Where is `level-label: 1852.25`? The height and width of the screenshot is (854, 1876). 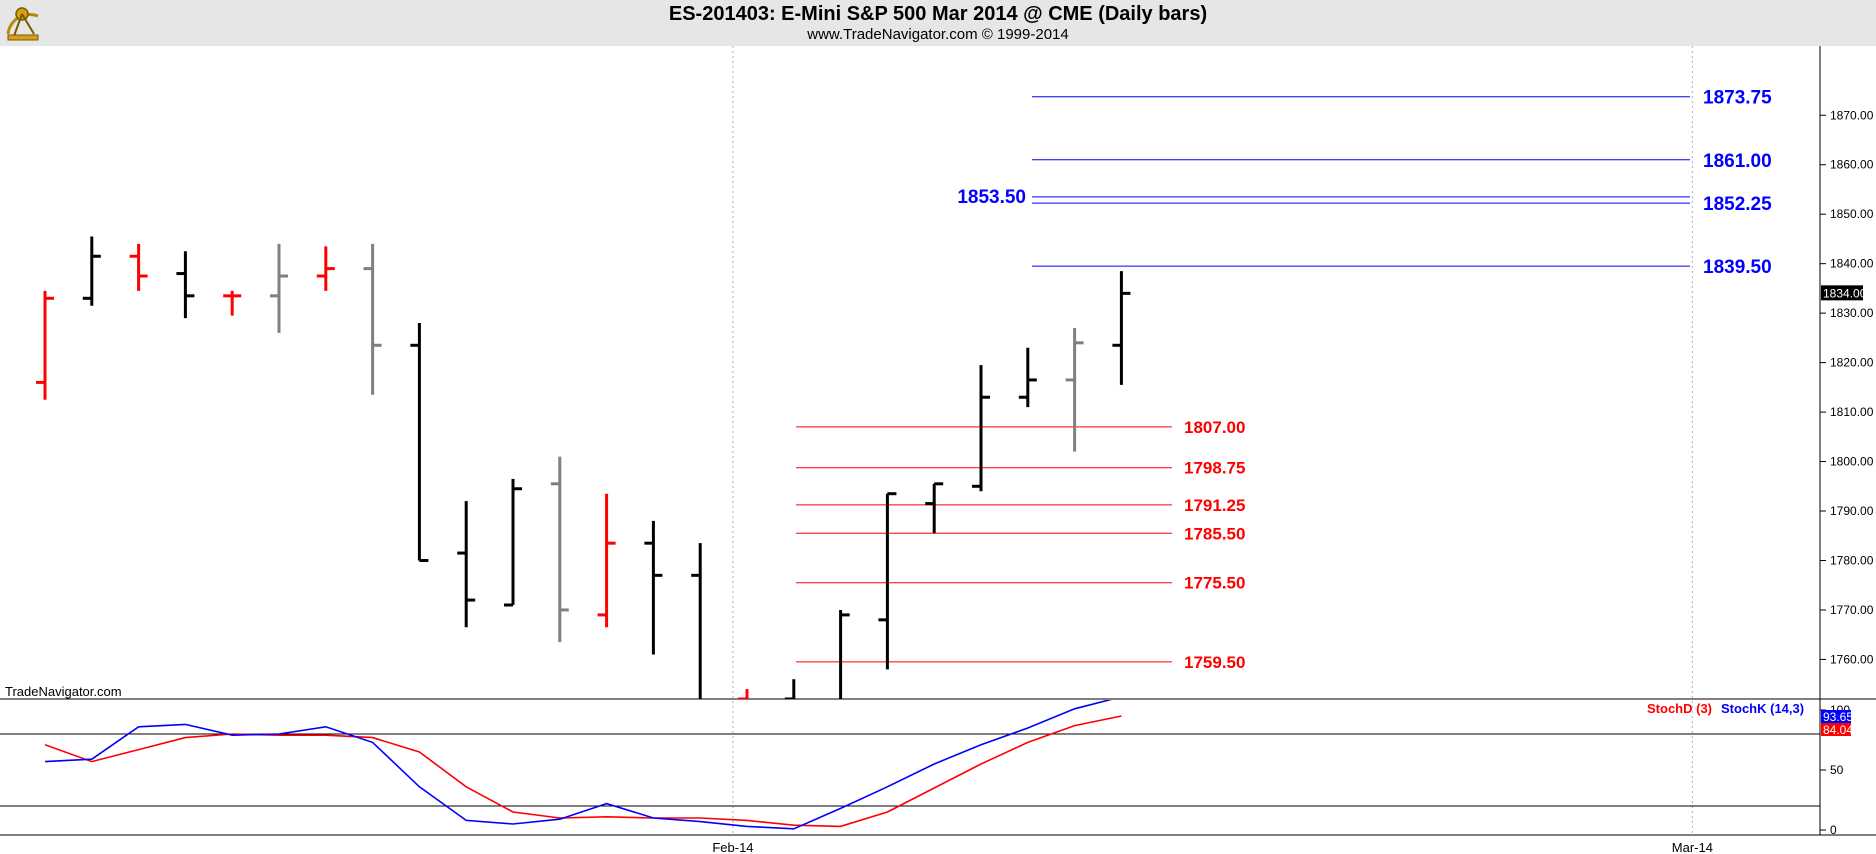 level-label: 1852.25 is located at coordinates (1737, 204).